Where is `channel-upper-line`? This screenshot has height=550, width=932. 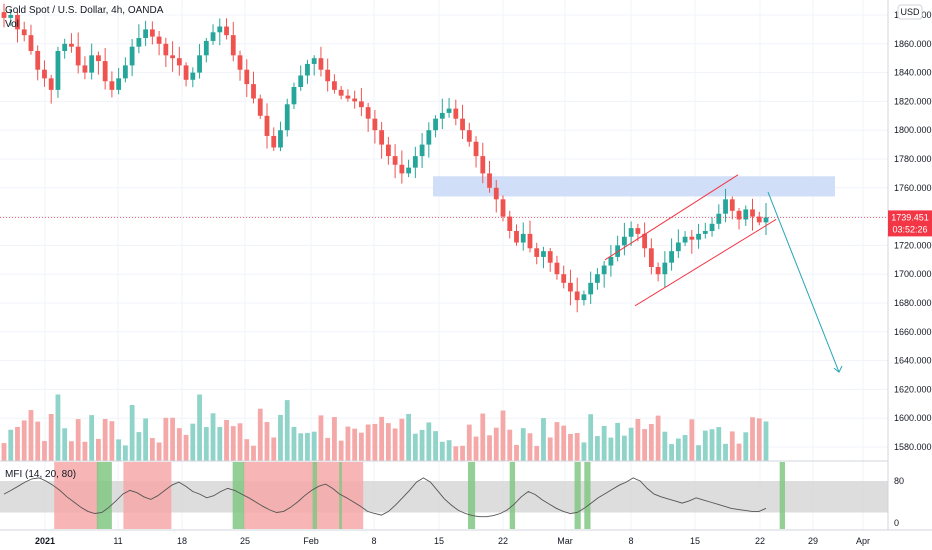
channel-upper-line is located at coordinates (671, 217).